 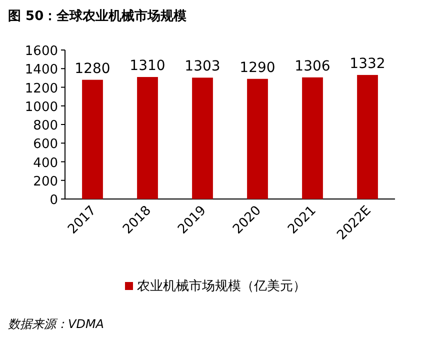 What do you see at coordinates (45, 163) in the screenshot?
I see `y-tick-label: 400` at bounding box center [45, 163].